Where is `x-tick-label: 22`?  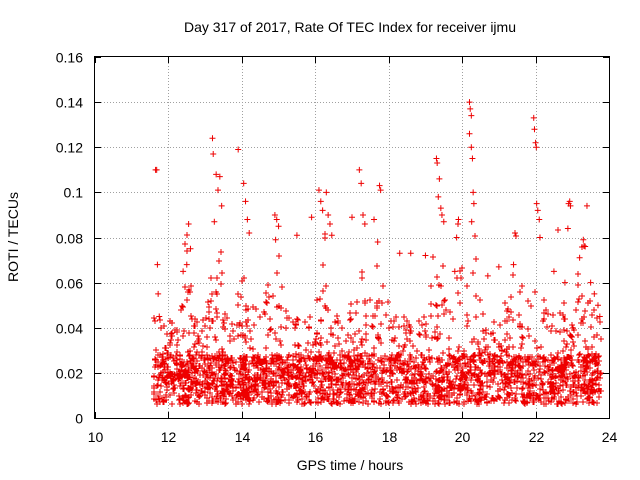
x-tick-label: 22 is located at coordinates (537, 437).